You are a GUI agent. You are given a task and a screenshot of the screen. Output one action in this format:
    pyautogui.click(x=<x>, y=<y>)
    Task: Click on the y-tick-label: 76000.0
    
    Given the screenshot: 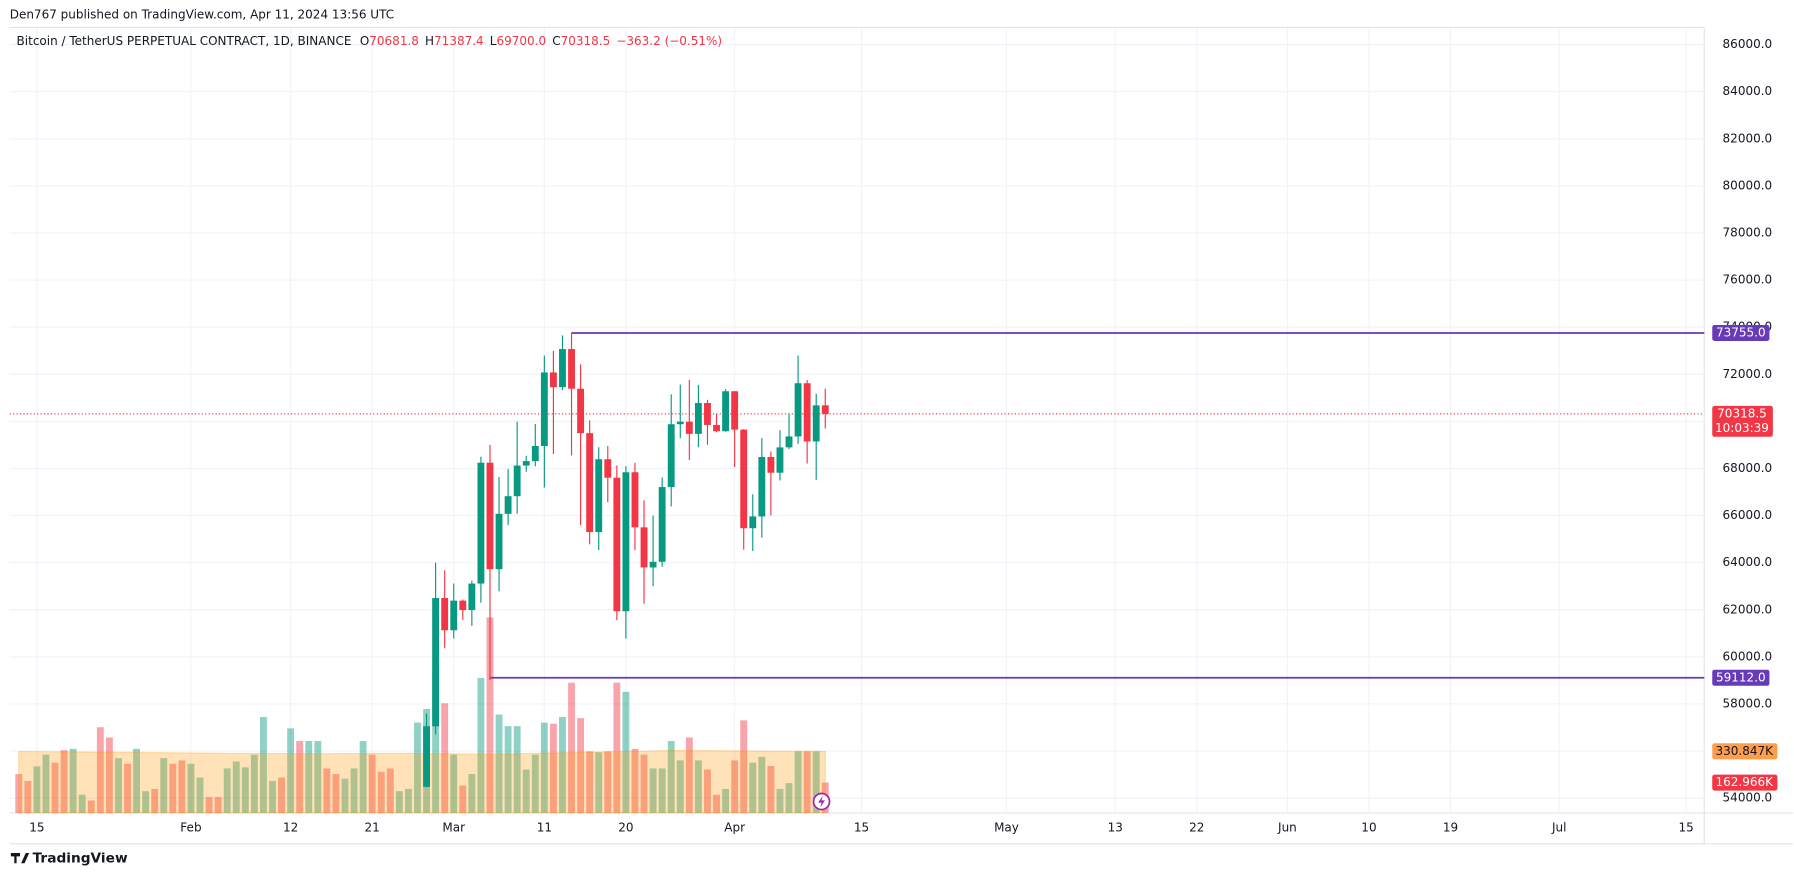 What is the action you would take?
    pyautogui.click(x=1748, y=280)
    